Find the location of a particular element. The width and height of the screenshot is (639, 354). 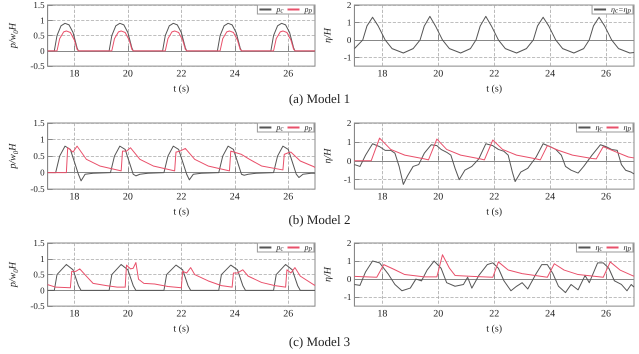

text: (c) Model 3 is located at coordinates (320, 342).